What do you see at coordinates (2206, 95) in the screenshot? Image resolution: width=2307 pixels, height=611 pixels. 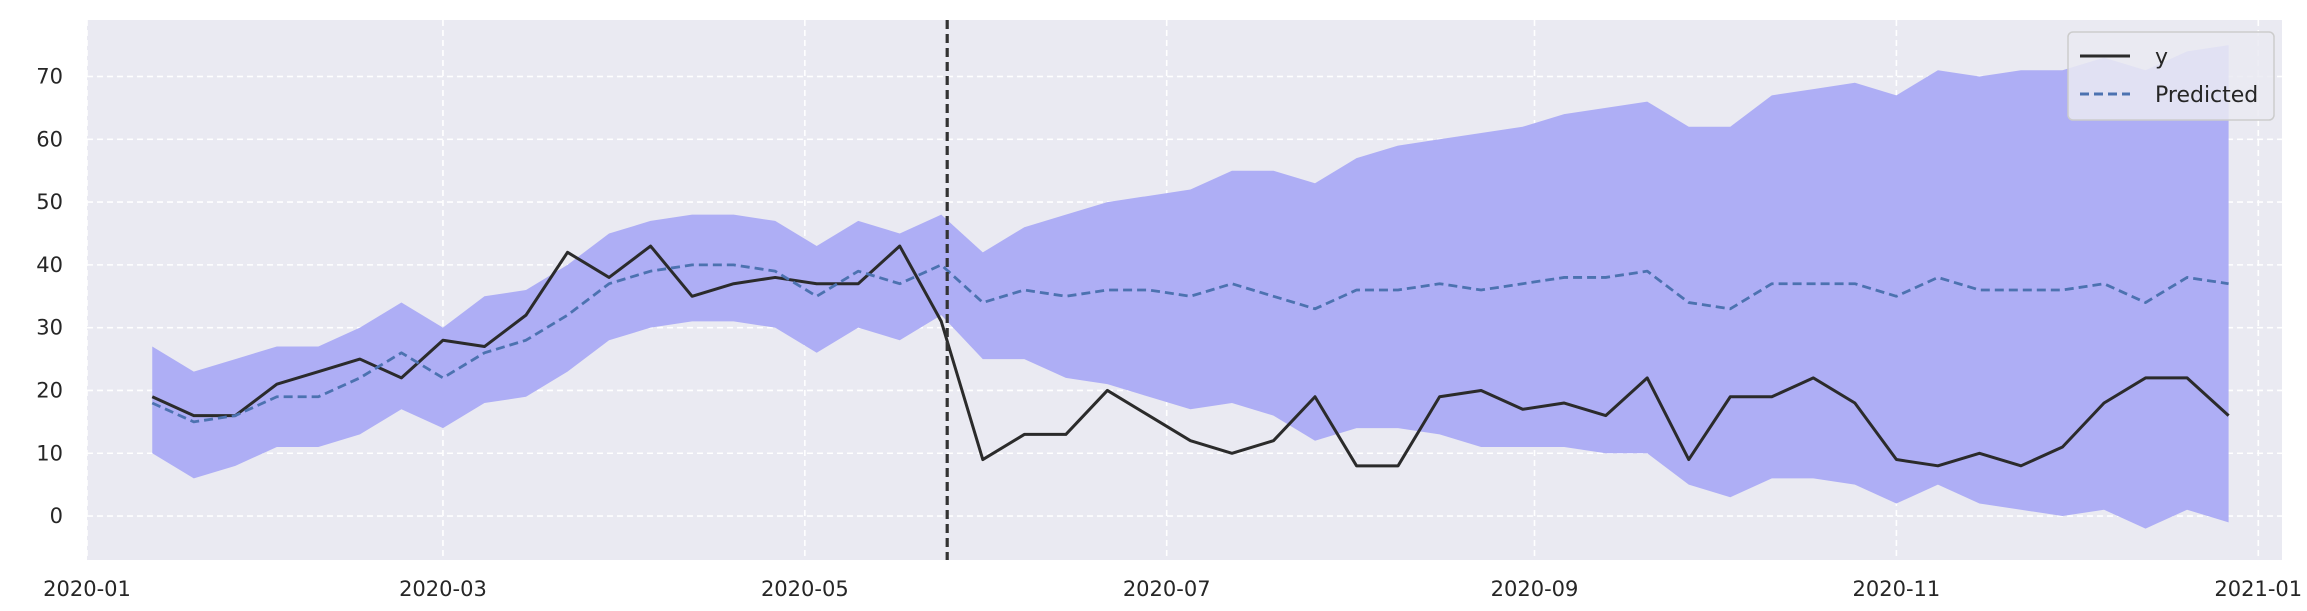 I see `legend-label-predicted: Predicted` at bounding box center [2206, 95].